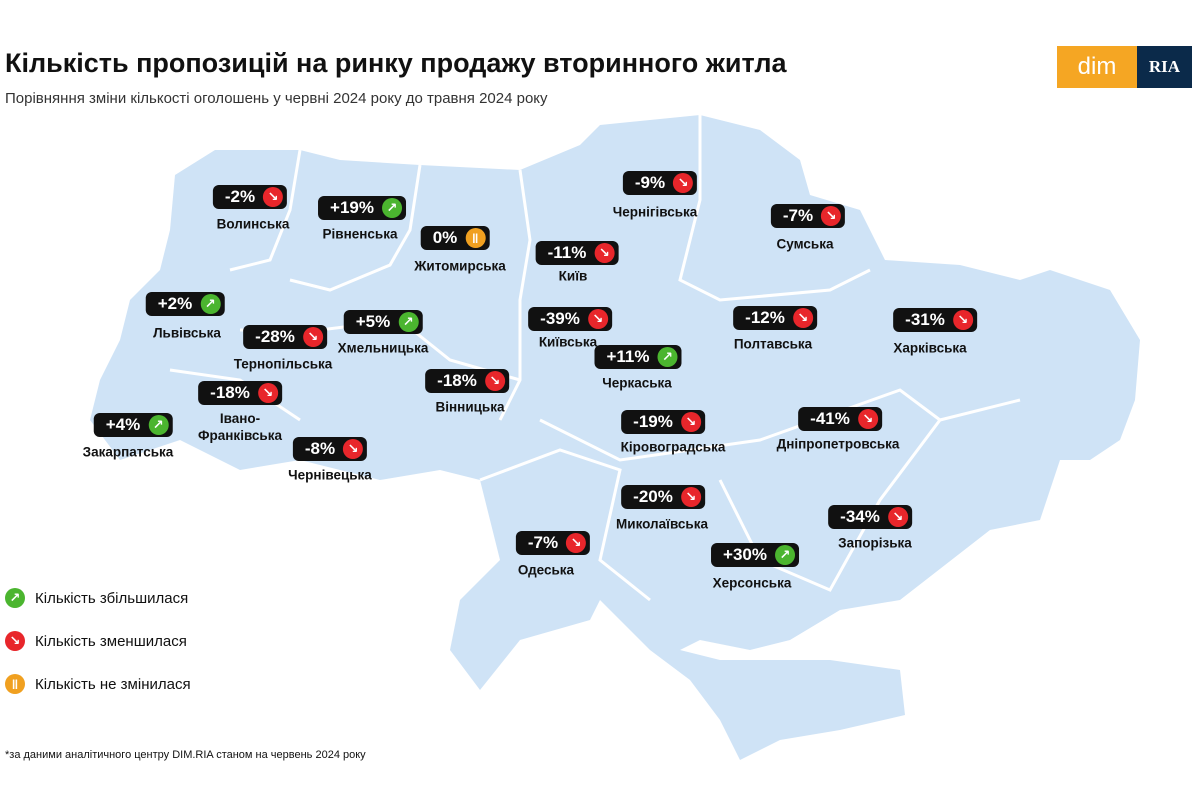 The height and width of the screenshot is (800, 1200). I want to click on region-name: Черкаська, so click(637, 383).